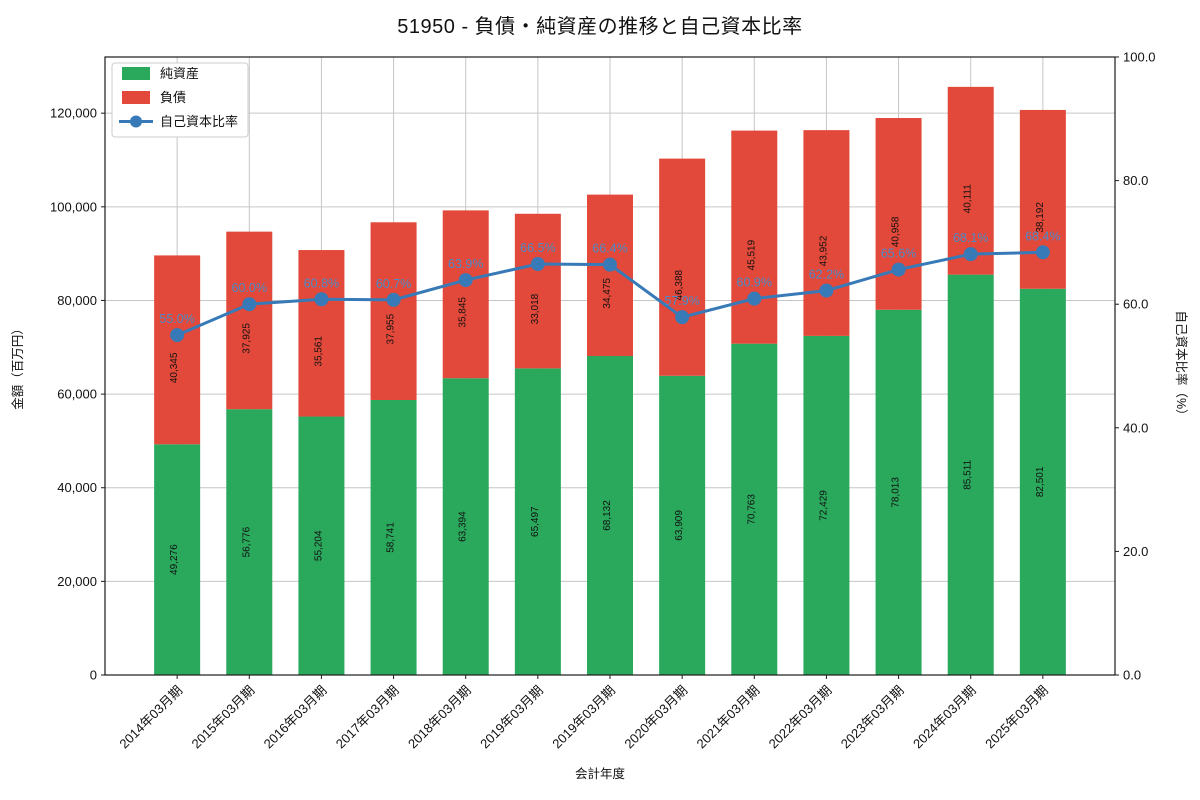  Describe the element at coordinates (535, 308) in the screenshot. I see `bar-label-liabilities: 33,018` at that location.